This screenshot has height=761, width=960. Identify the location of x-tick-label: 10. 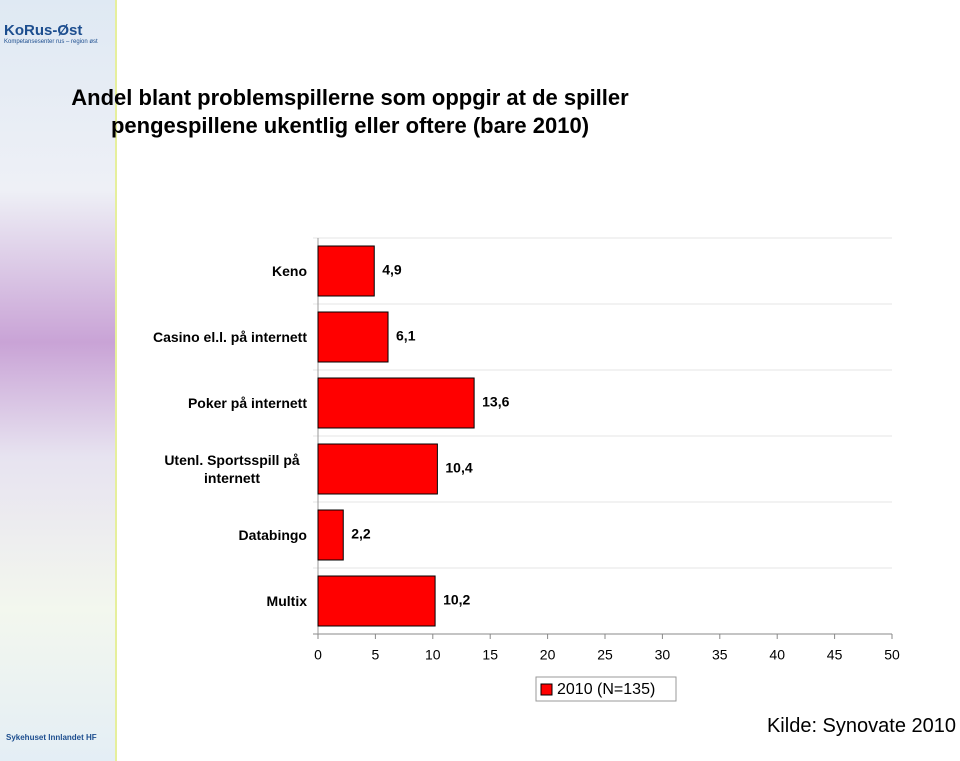
(433, 655).